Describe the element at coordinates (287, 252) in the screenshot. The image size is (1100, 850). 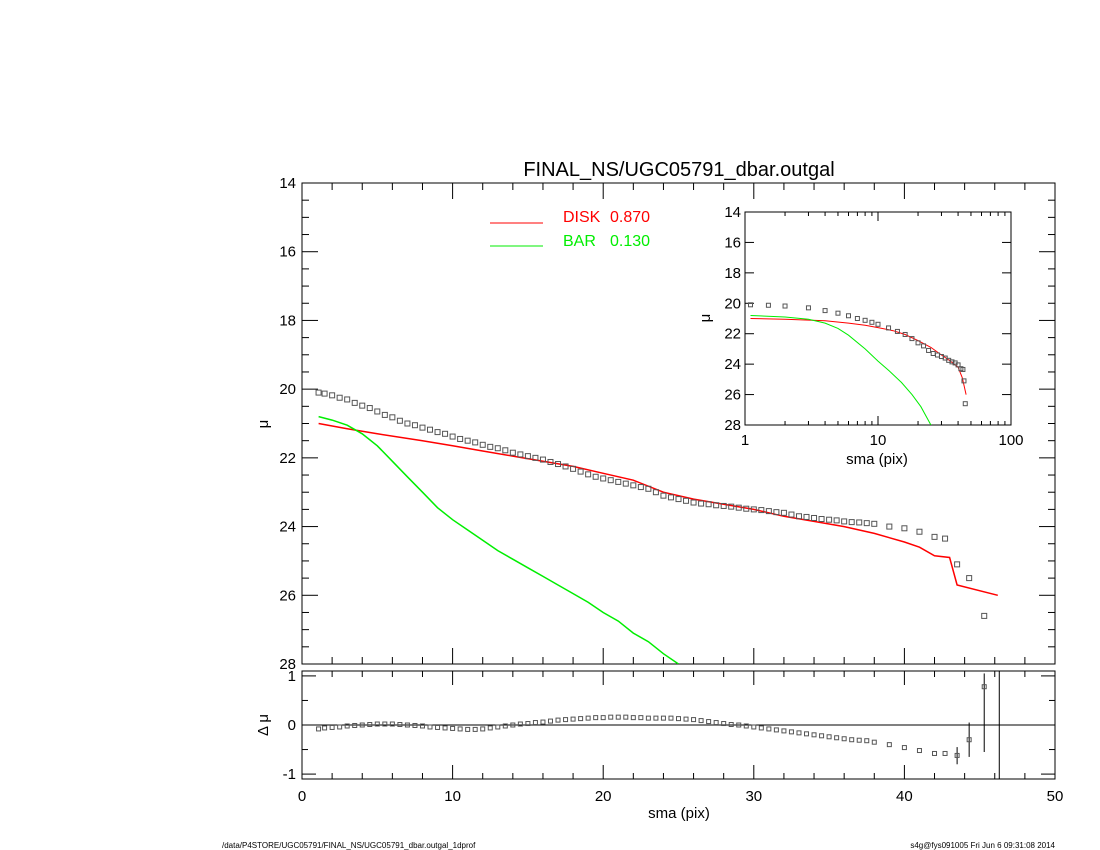
I see `main-y-tick-label: 16` at that location.